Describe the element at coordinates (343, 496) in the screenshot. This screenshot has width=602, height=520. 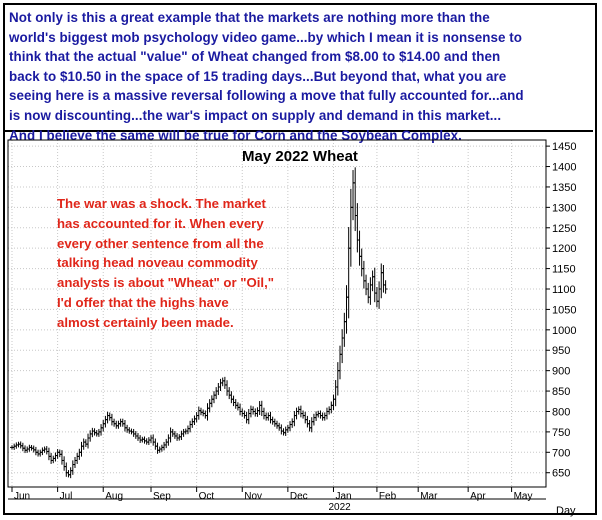
I see `x-tick-label: Jan` at that location.